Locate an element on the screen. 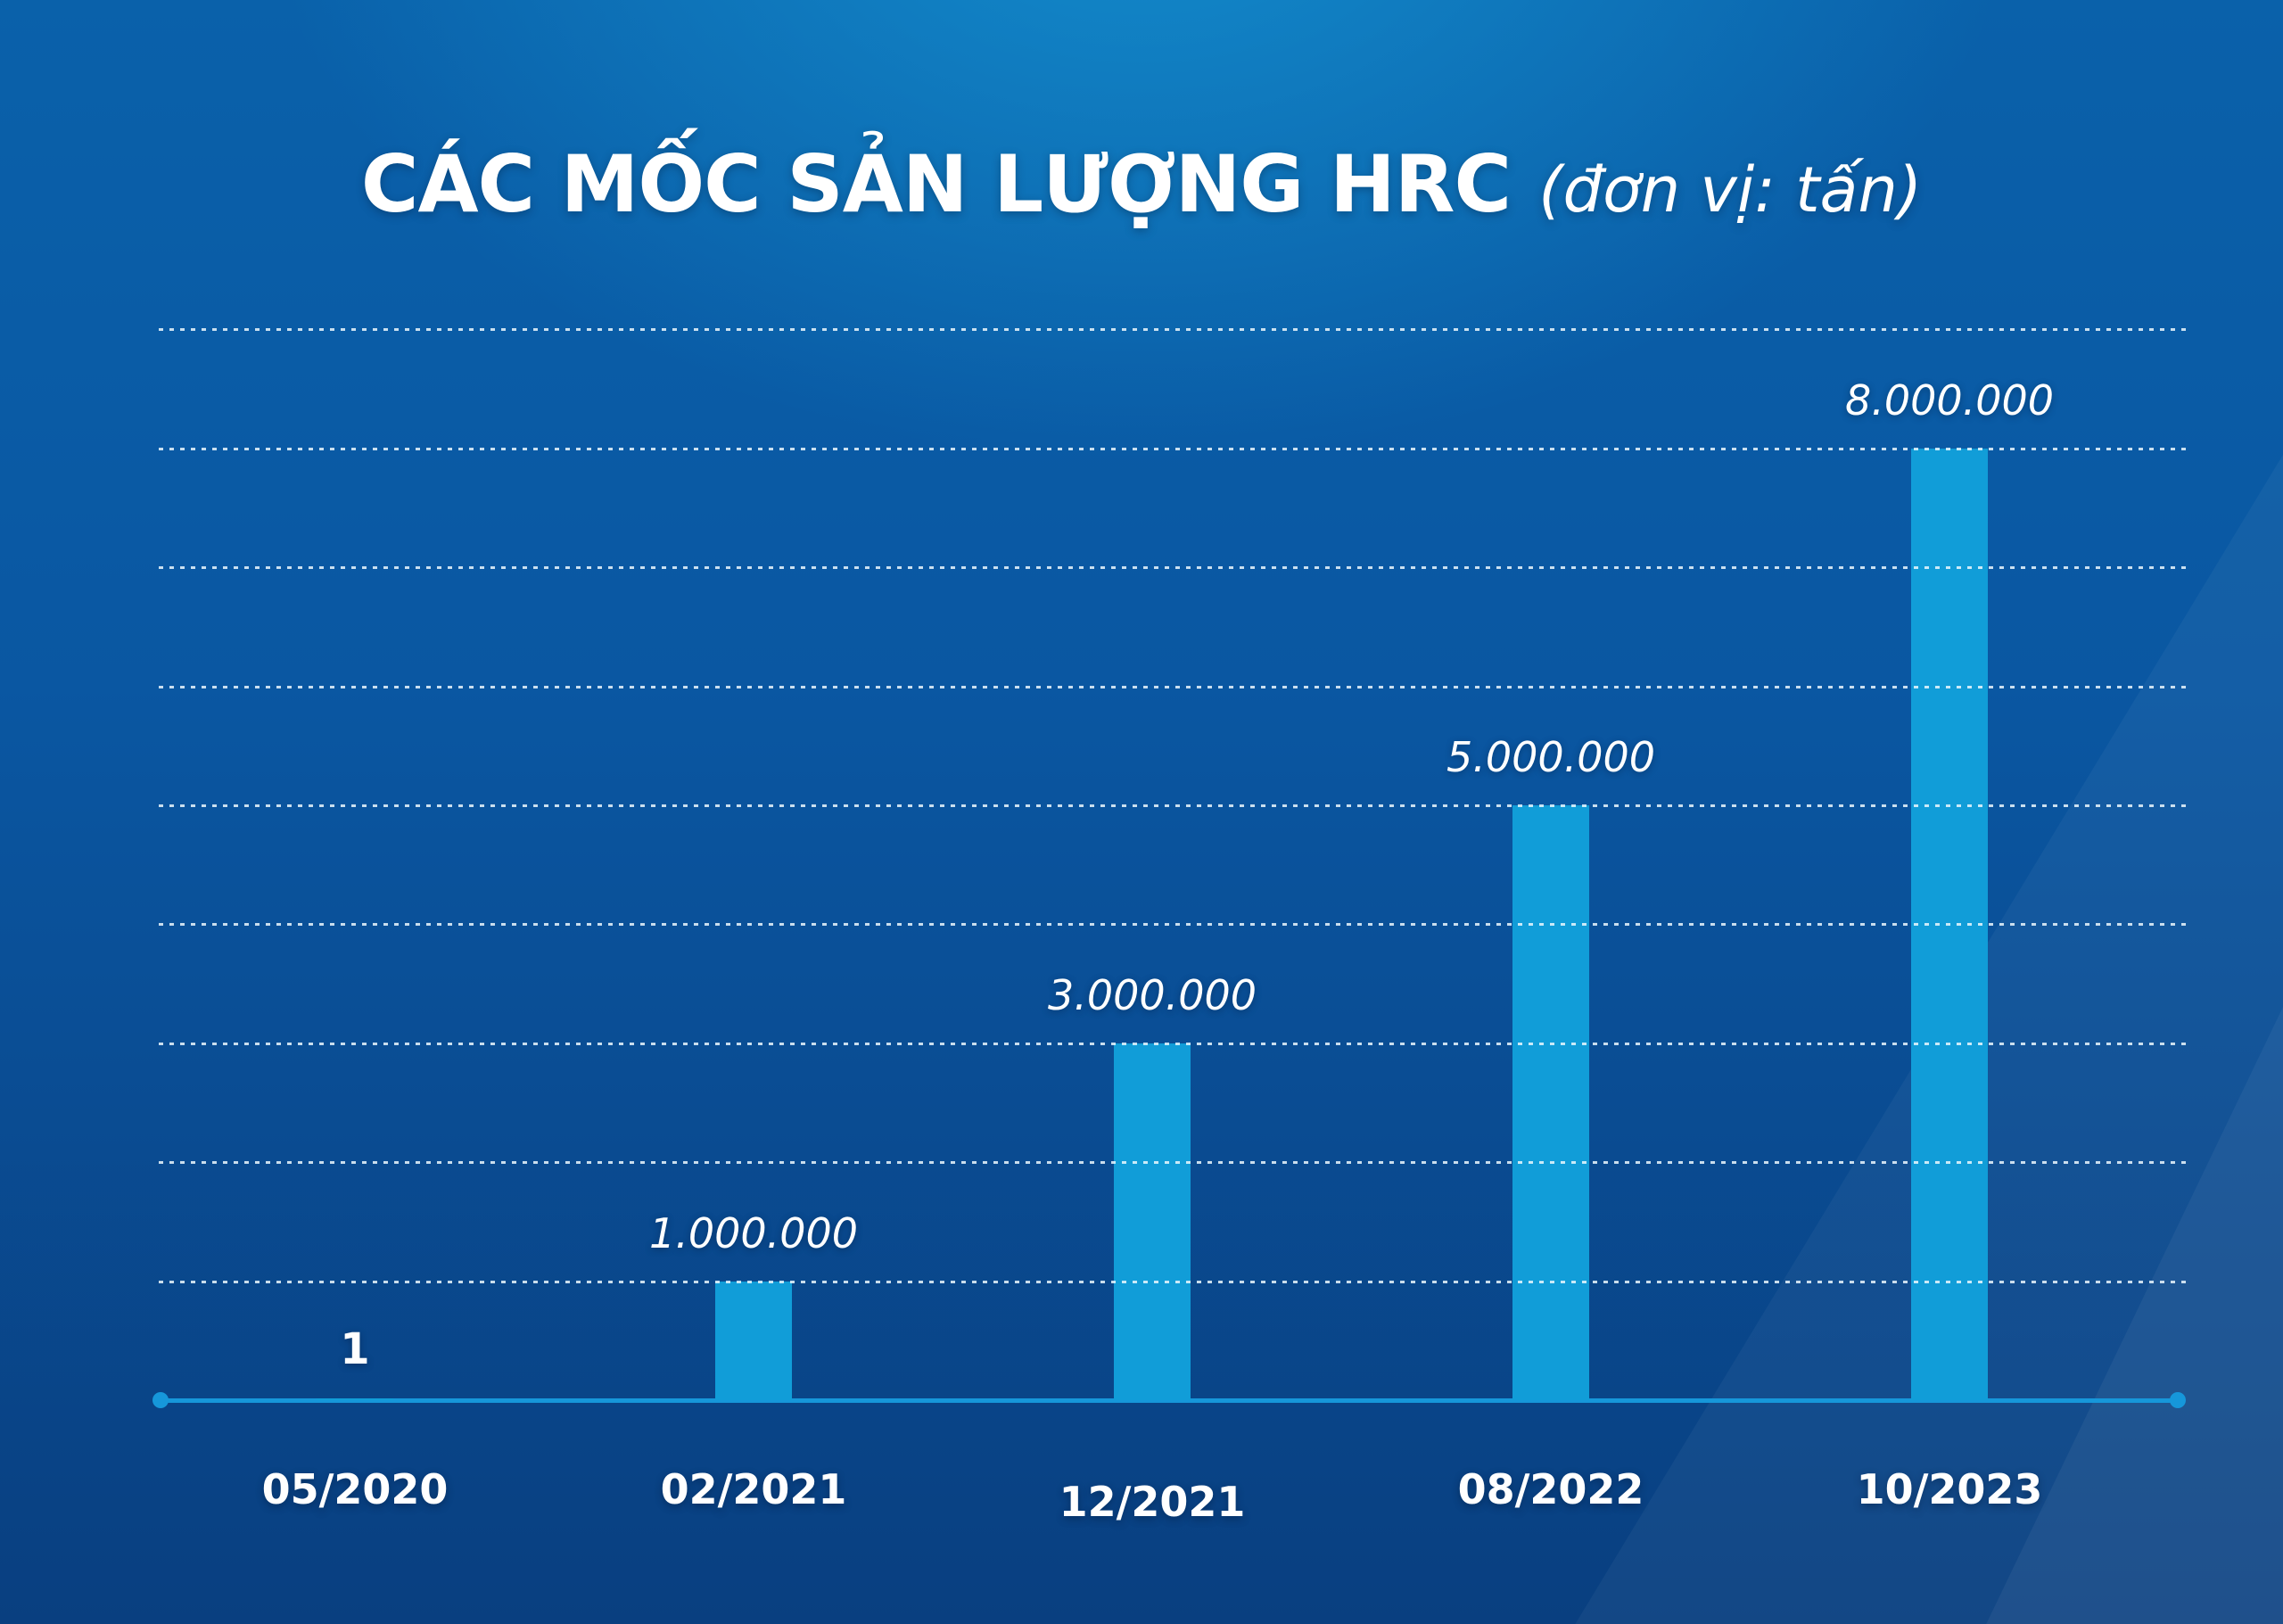 The width and height of the screenshot is (2283, 1624). chart-title: CÁC MỐC SẢN LƯỢNG HRC (đơn vị: tấn) is located at coordinates (1141, 185).